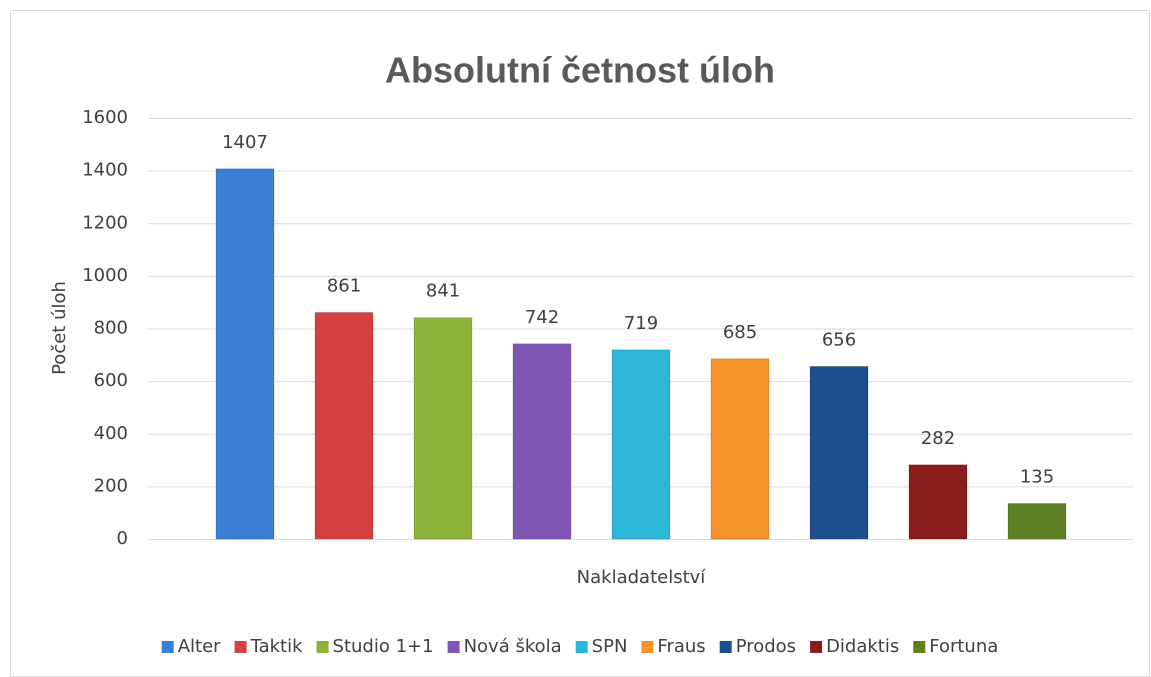 The image size is (1151, 677). Describe the element at coordinates (938, 438) in the screenshot. I see `data-label: 282` at that location.